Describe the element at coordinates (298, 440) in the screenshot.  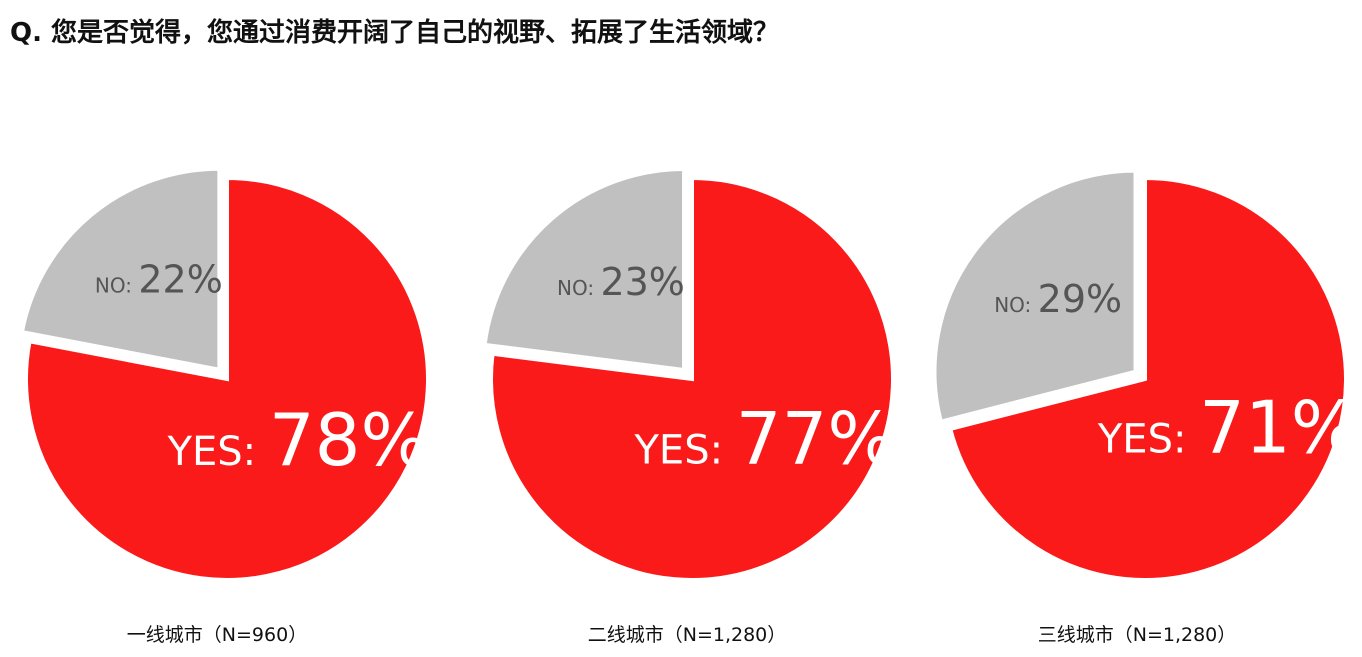
I see `yes-label: YES: 78%` at that location.